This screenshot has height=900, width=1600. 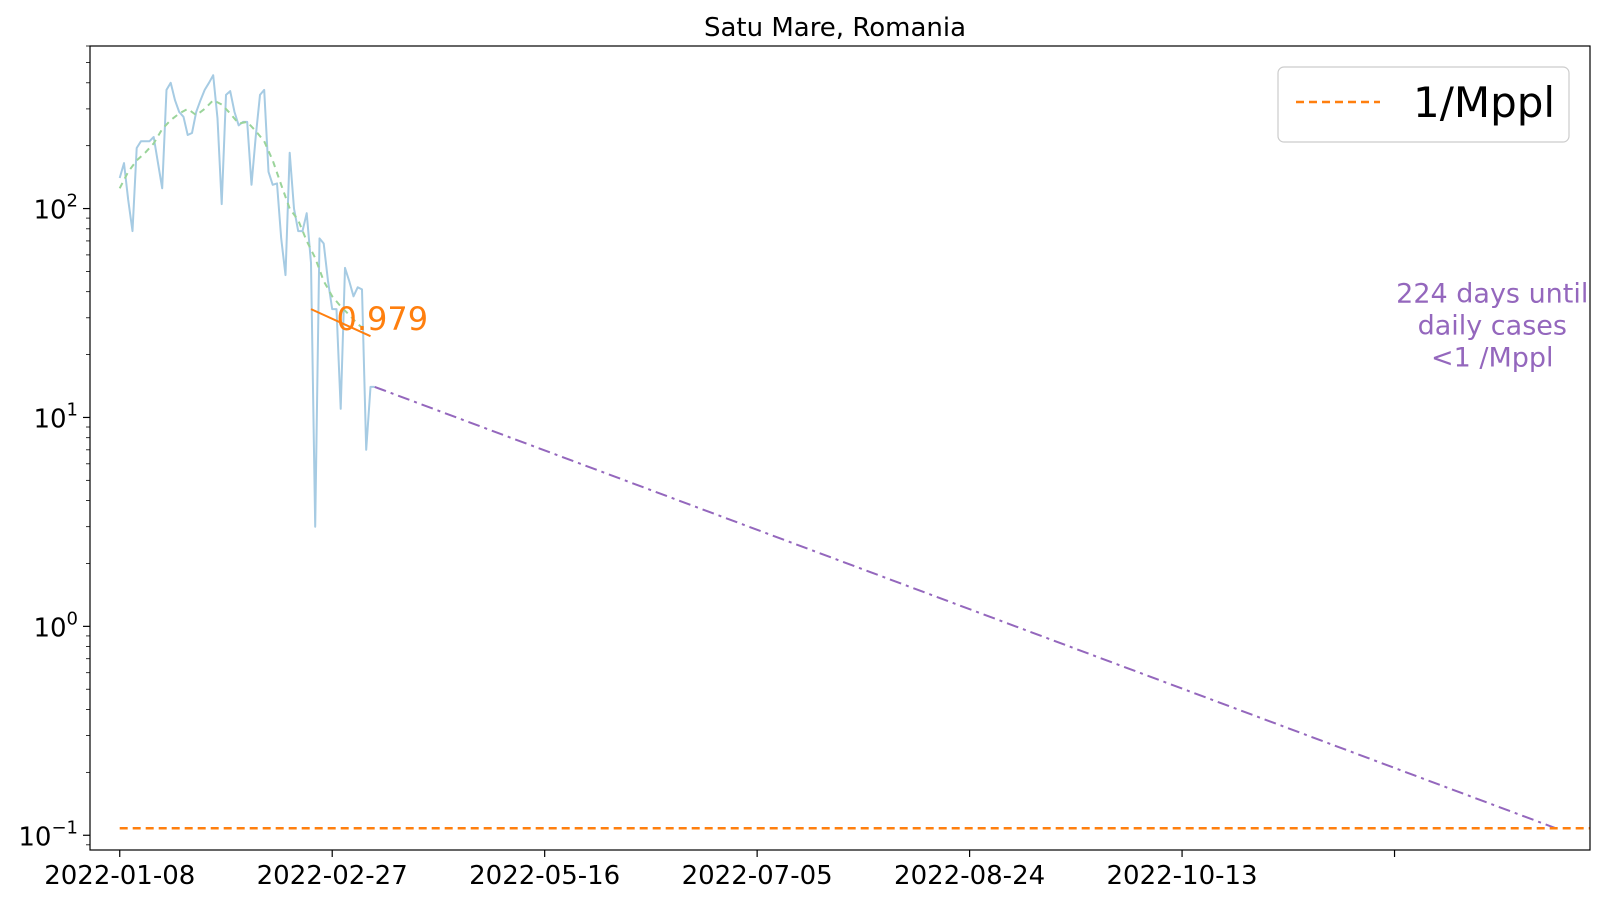 I want to click on rate-annotation: 0.979, so click(x=382, y=319).